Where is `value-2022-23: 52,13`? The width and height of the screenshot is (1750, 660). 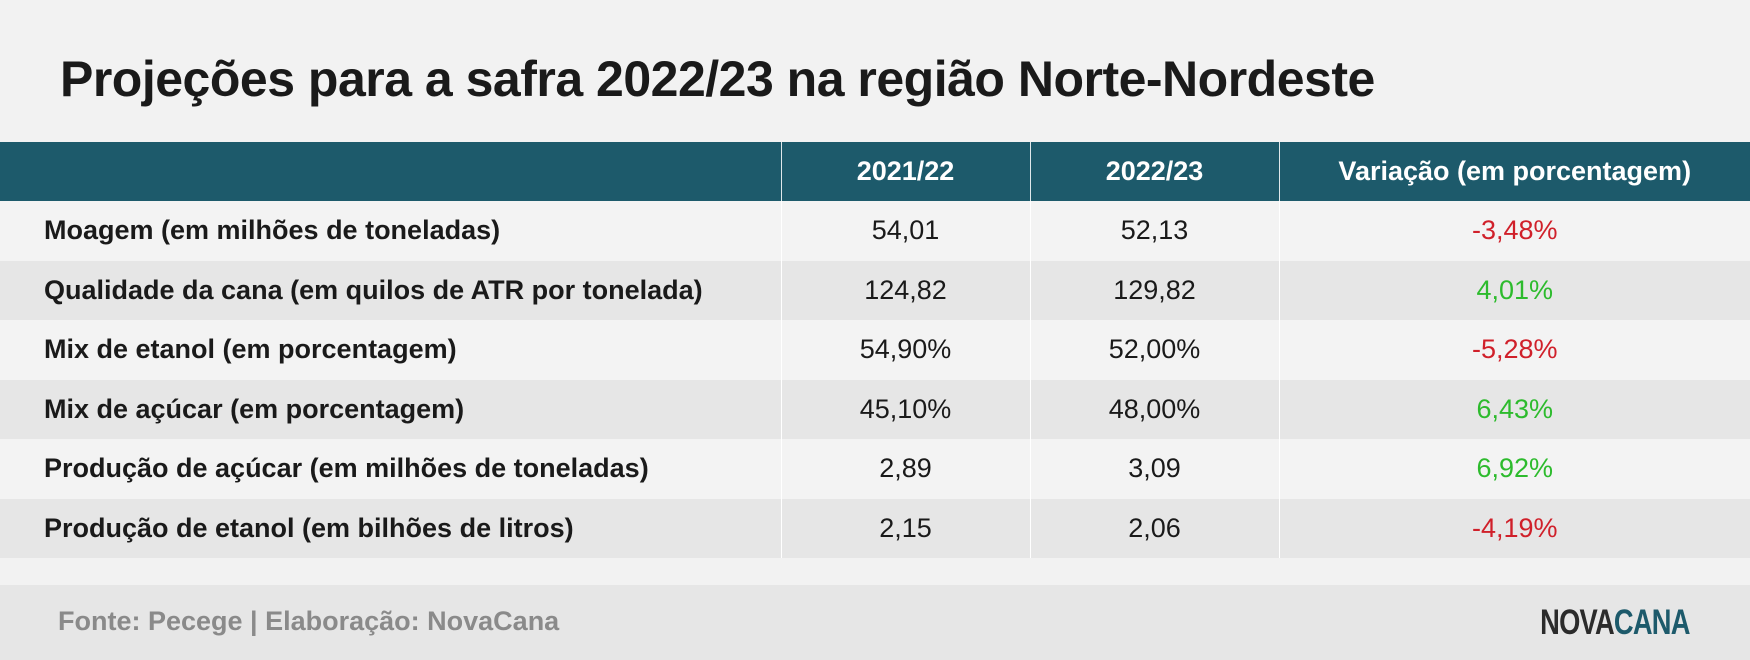 value-2022-23: 52,13 is located at coordinates (1154, 231).